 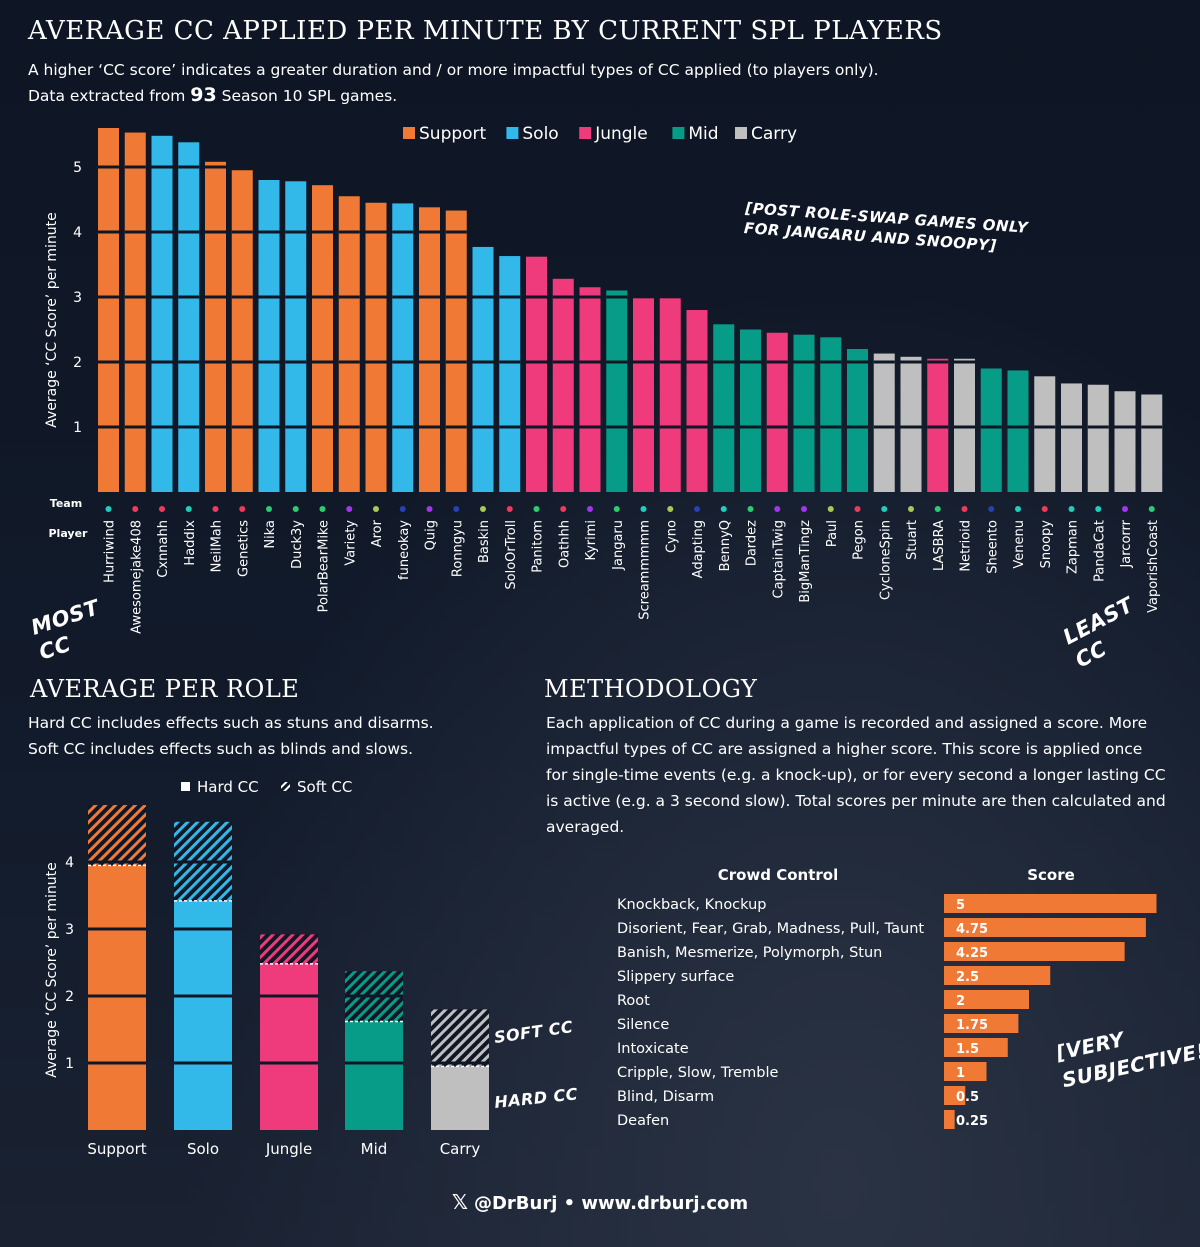 I want to click on player-label: BennyQ, so click(x=725, y=545).